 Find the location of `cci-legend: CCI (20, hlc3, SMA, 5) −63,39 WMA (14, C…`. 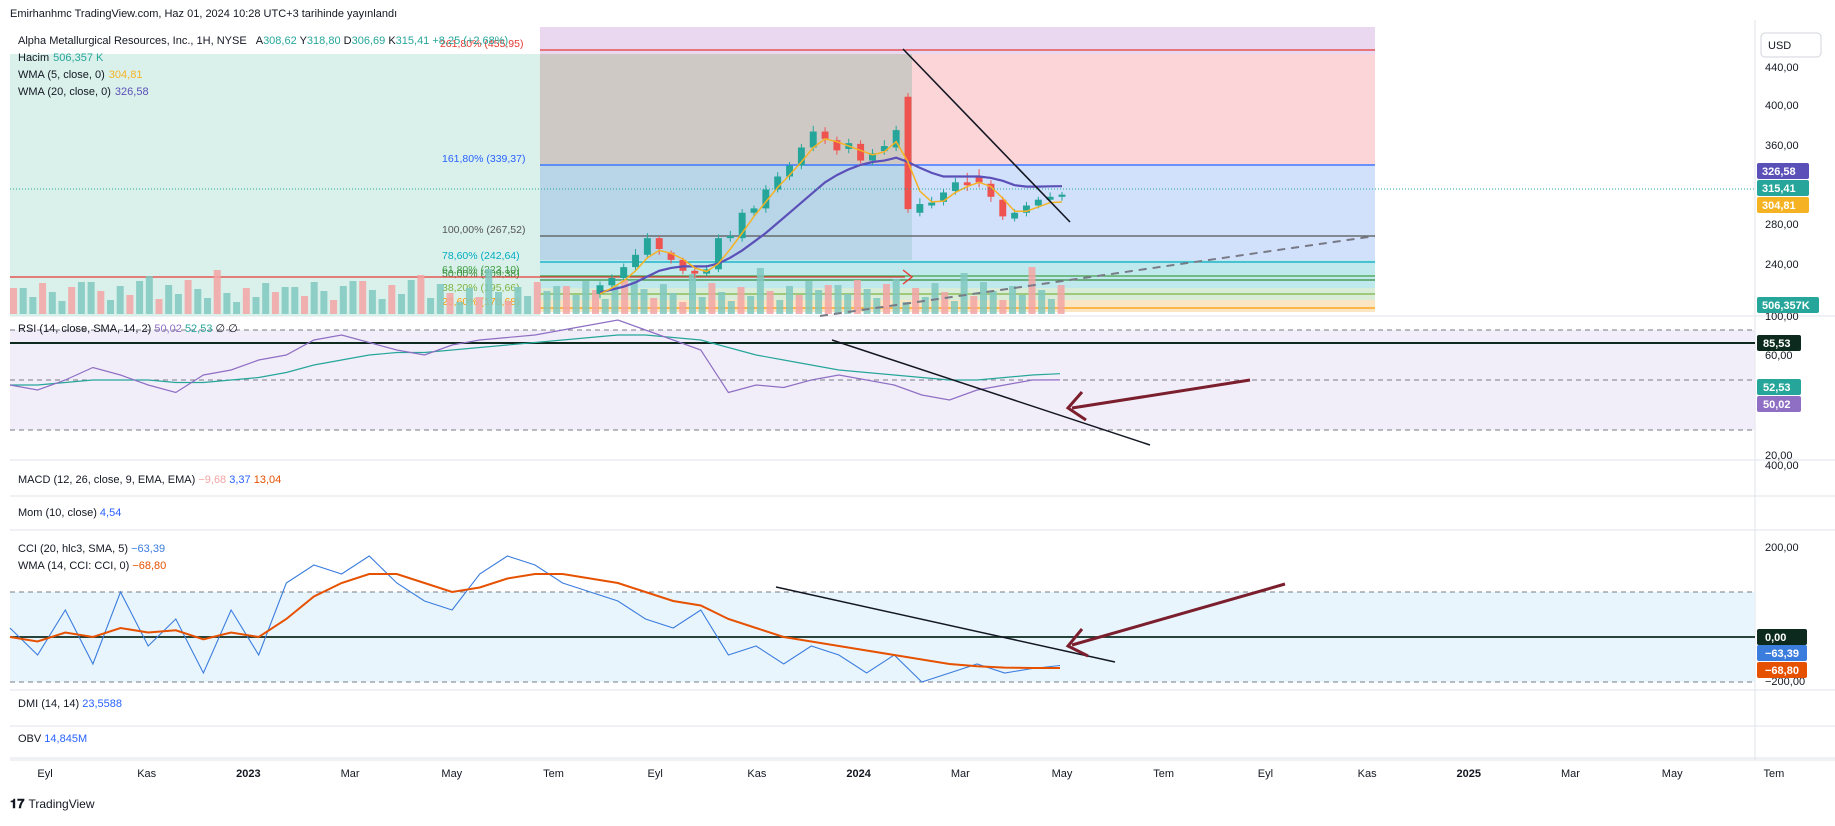

cci-legend: CCI (20, hlc3, SMA, 5) −63,39 WMA (14, C… is located at coordinates (92, 558).